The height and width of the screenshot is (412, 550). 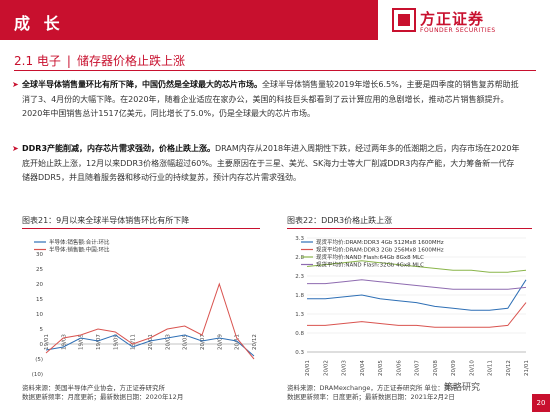 What do you see at coordinates (99, 342) in the screenshot?
I see `x-tick-label: 19/07` at bounding box center [99, 342].